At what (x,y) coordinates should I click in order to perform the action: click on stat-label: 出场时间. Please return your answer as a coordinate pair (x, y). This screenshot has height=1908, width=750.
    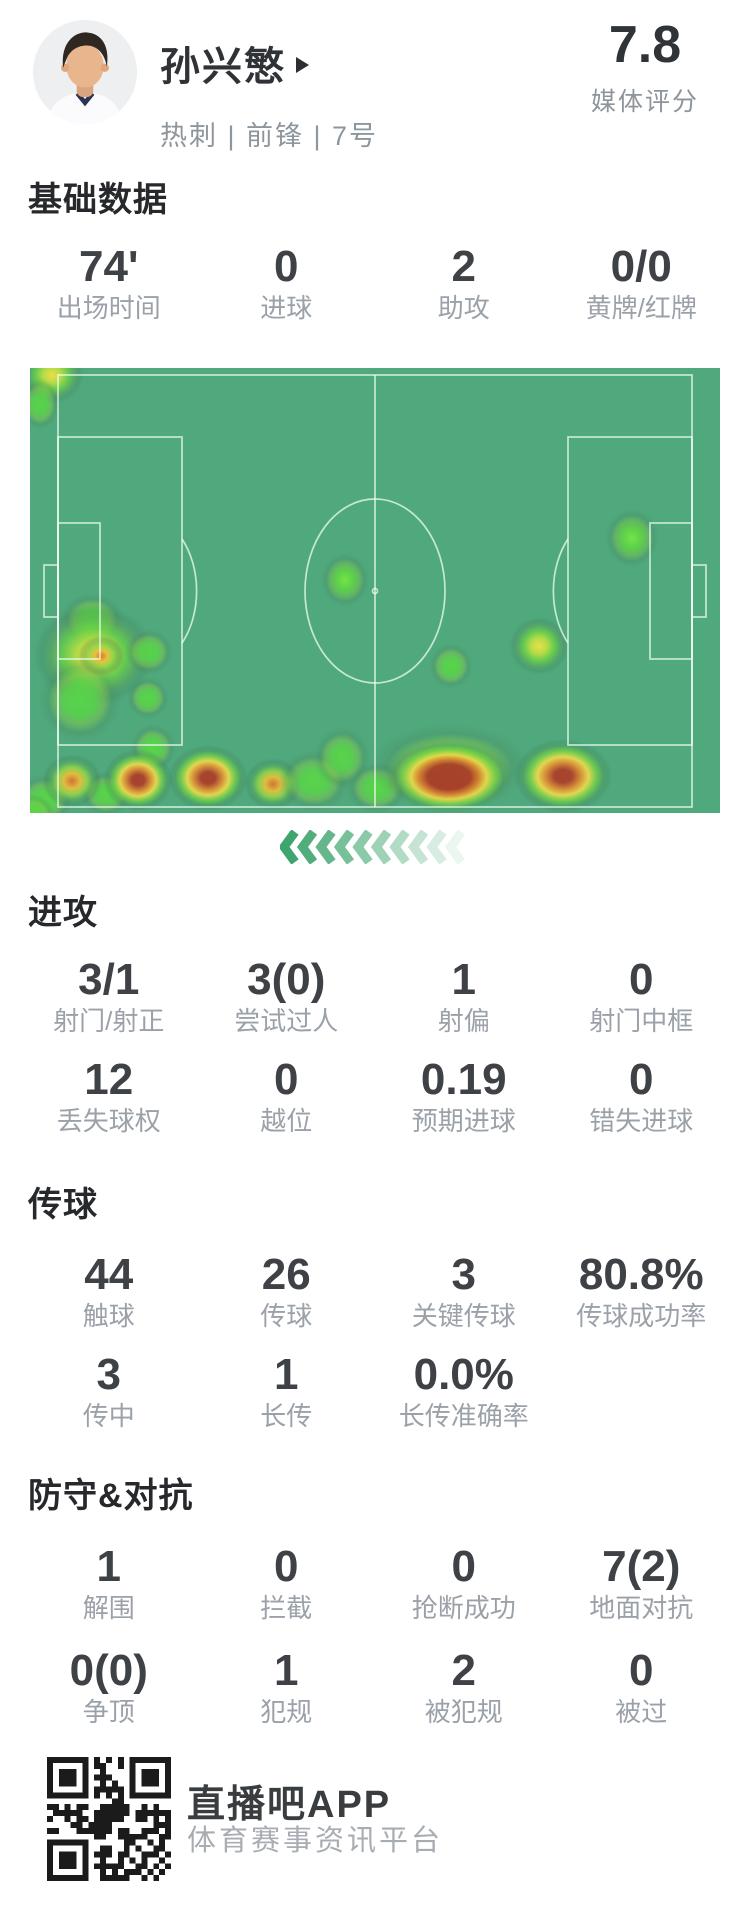
    Looking at the image, I should click on (108, 308).